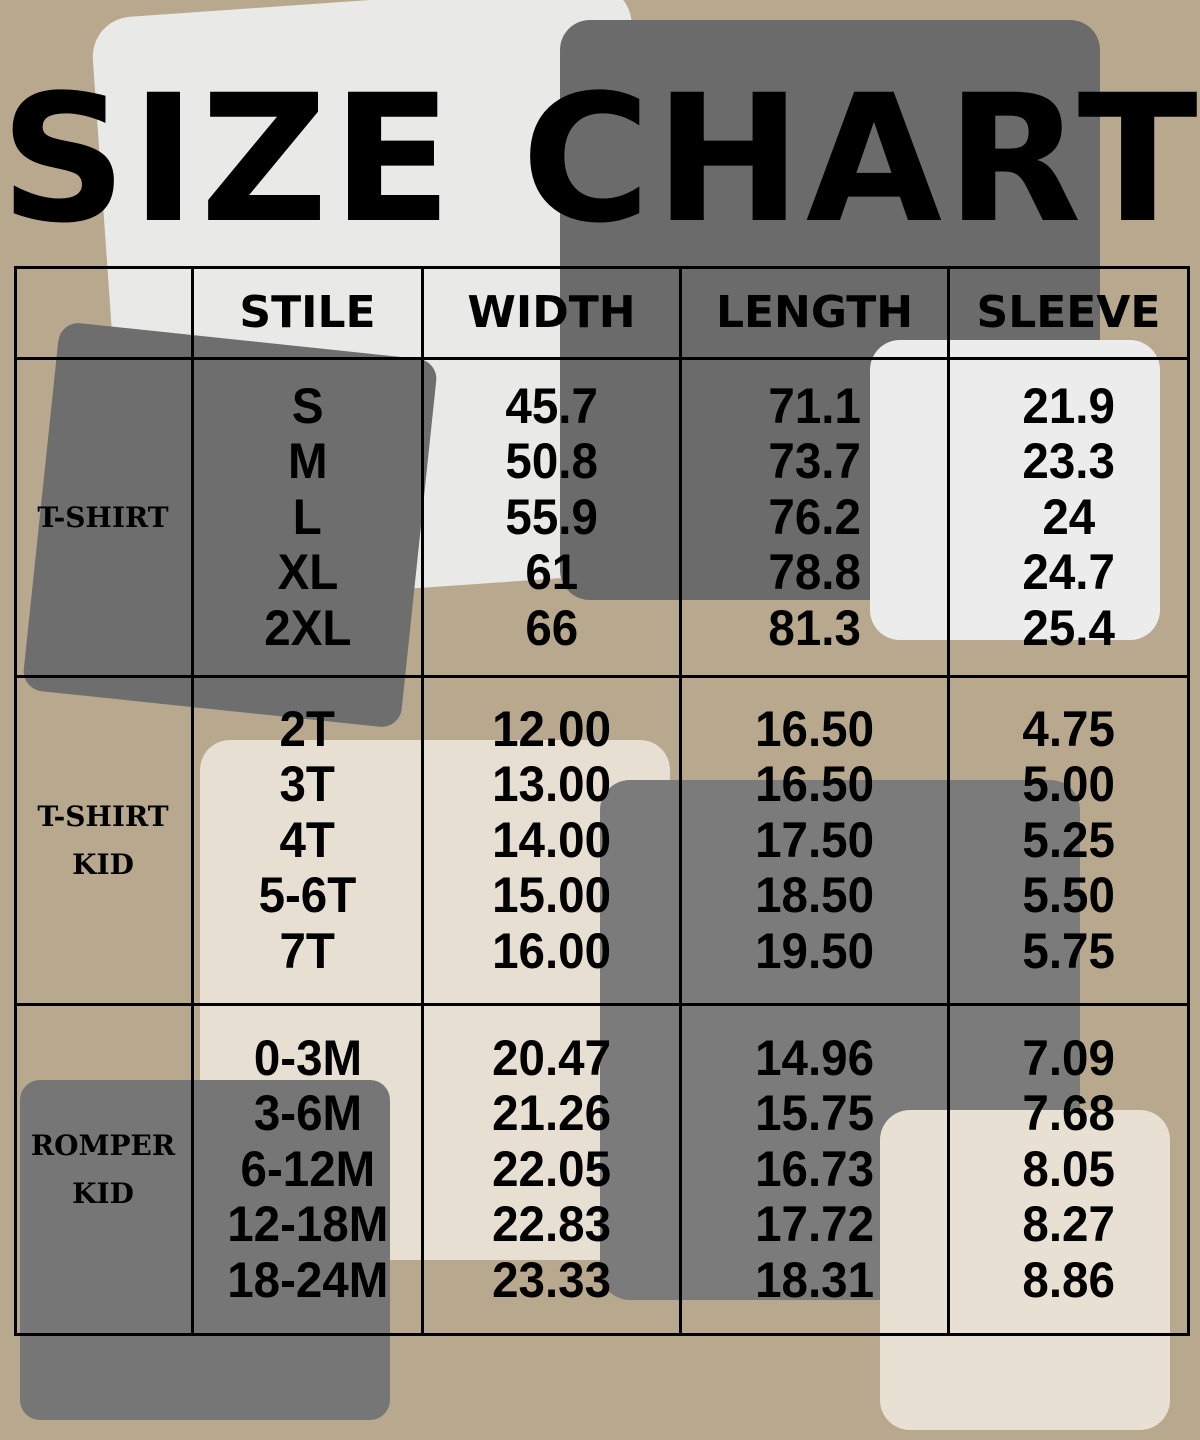  I want to click on length-cell: 18.31, so click(814, 1279).